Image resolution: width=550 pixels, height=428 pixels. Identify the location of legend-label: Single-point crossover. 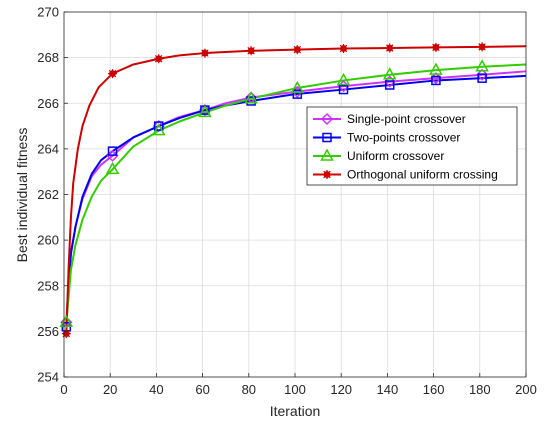
(406, 119).